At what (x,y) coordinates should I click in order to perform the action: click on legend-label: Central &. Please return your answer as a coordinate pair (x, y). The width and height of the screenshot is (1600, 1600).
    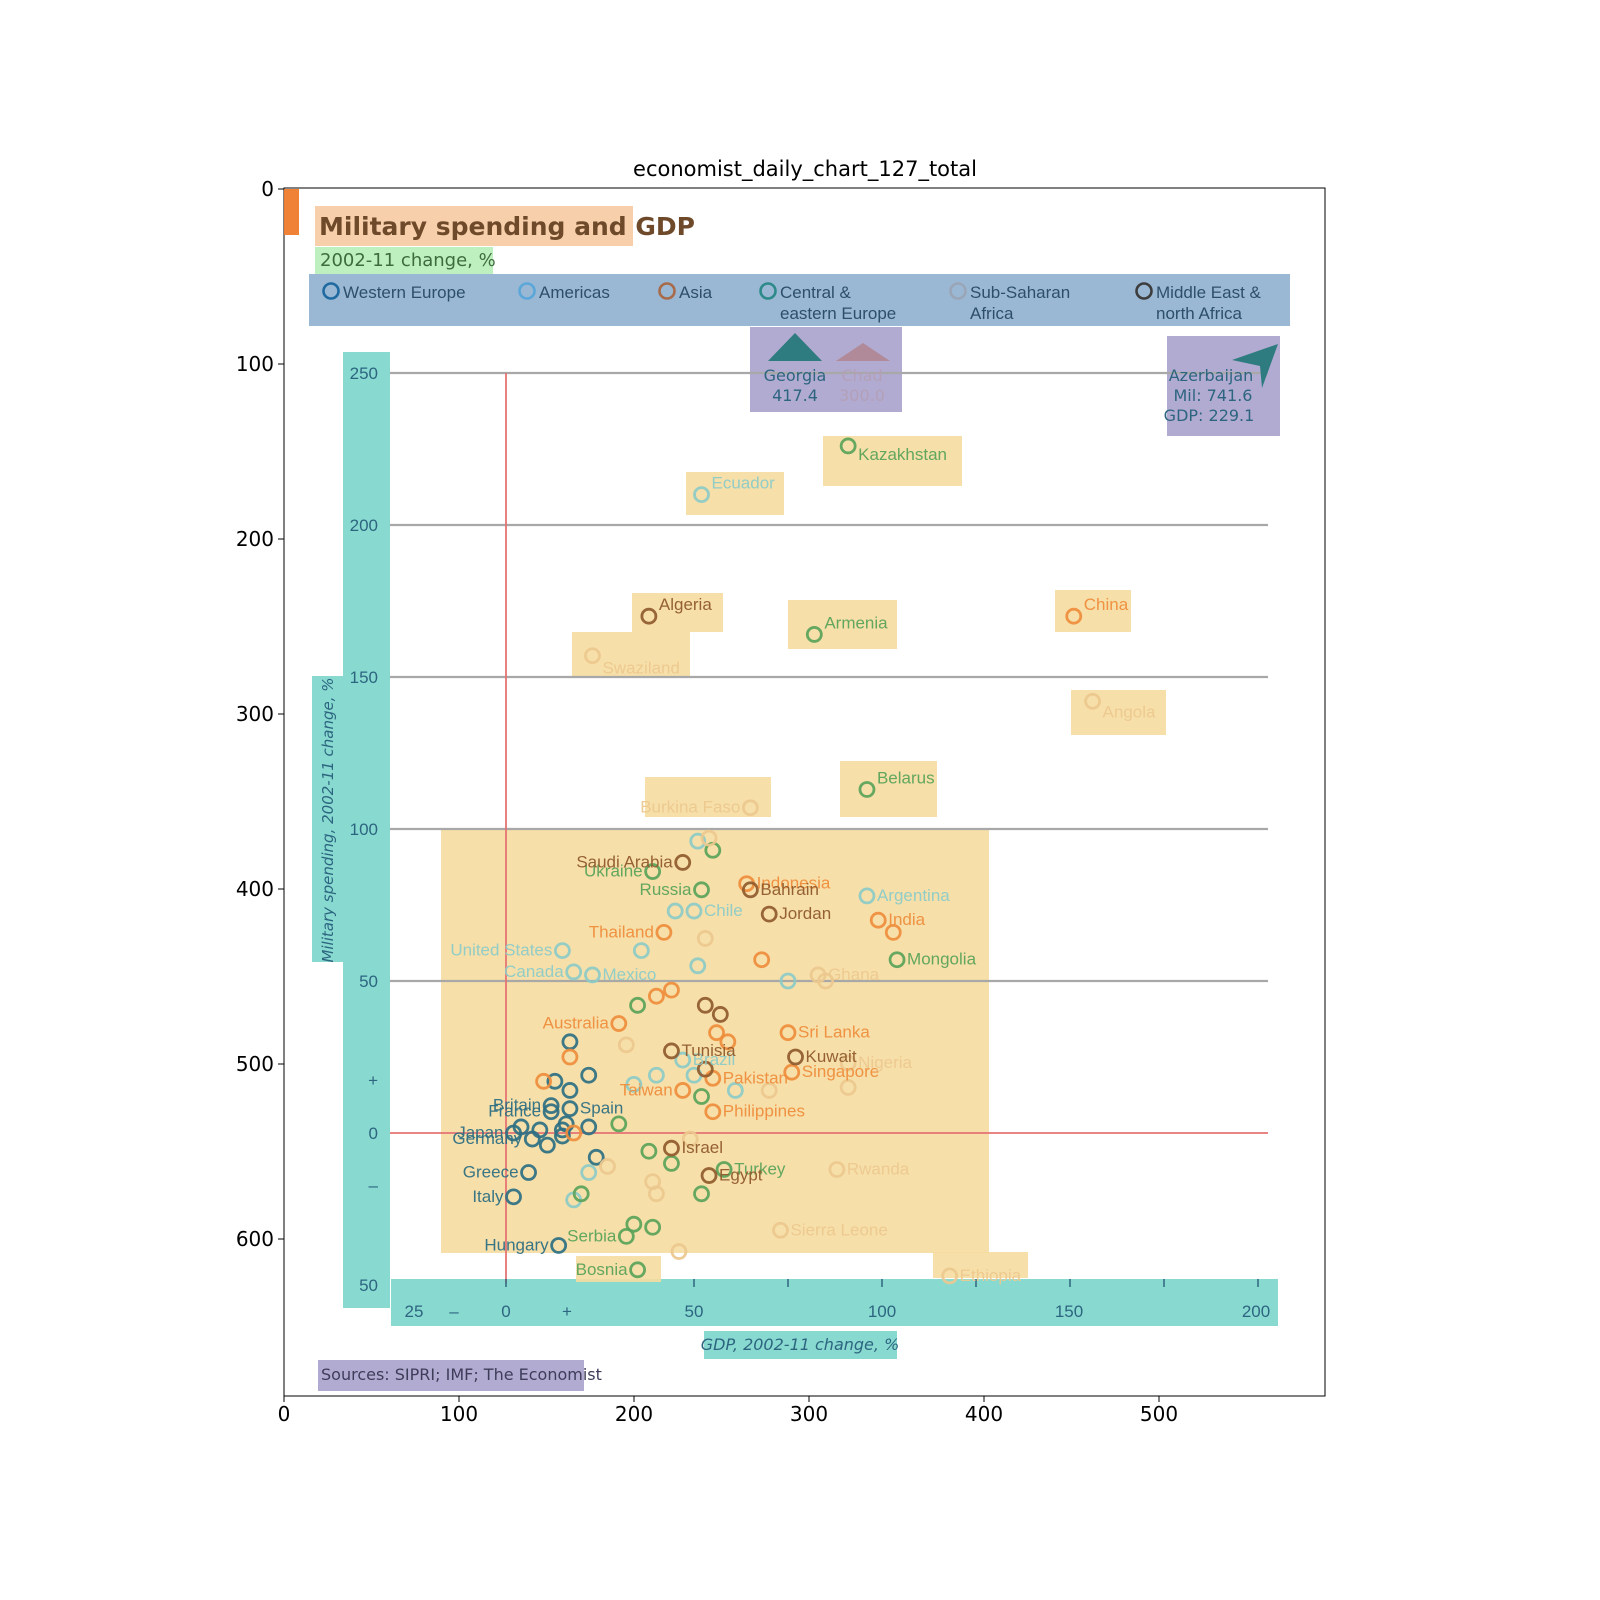
    Looking at the image, I should click on (816, 292).